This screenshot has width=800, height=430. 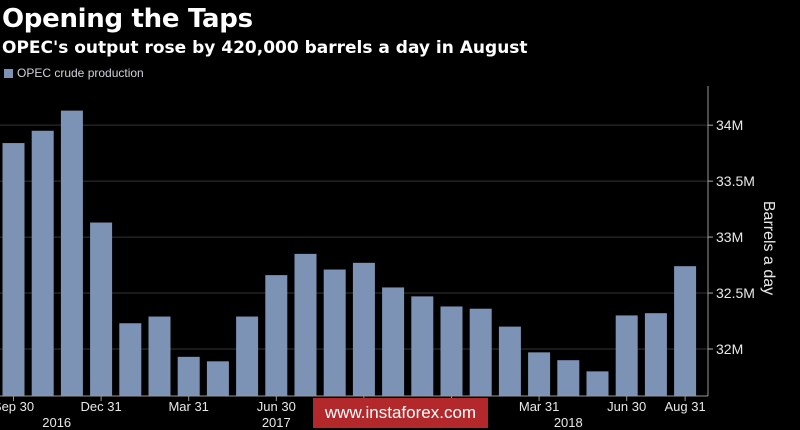 What do you see at coordinates (735, 293) in the screenshot?
I see `y-tick-label-1: 32.5M` at bounding box center [735, 293].